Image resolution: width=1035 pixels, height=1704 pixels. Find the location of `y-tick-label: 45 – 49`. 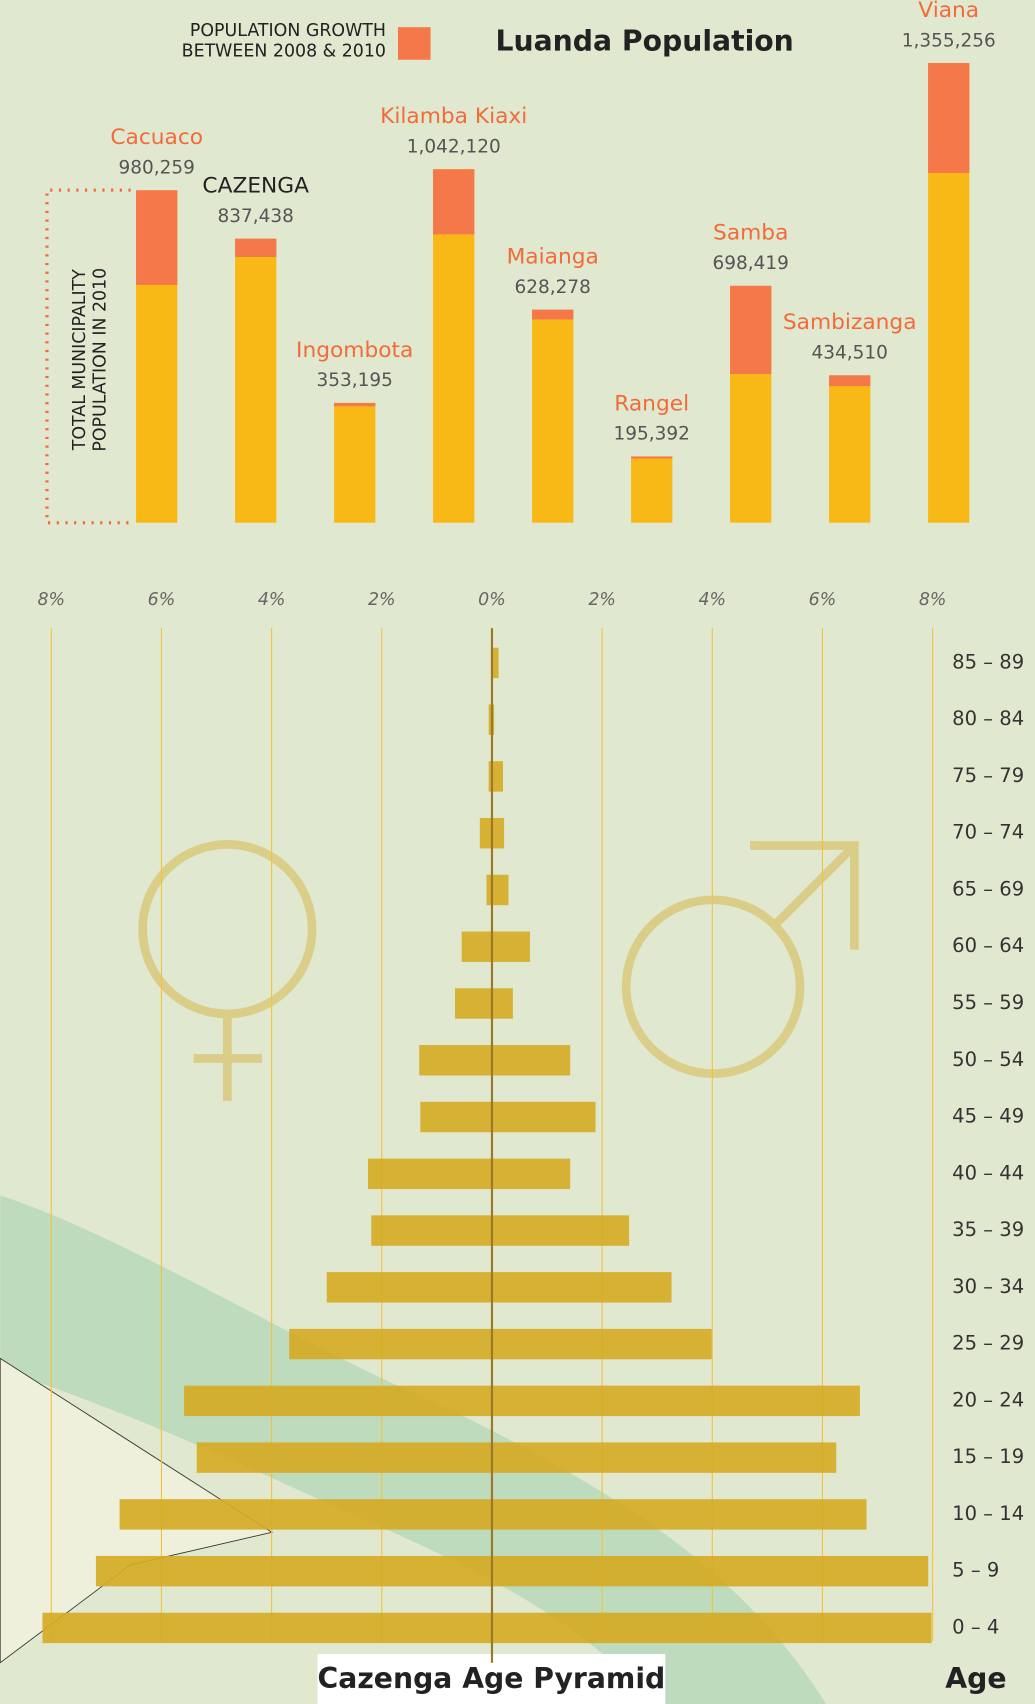

y-tick-label: 45 – 49 is located at coordinates (988, 1116).